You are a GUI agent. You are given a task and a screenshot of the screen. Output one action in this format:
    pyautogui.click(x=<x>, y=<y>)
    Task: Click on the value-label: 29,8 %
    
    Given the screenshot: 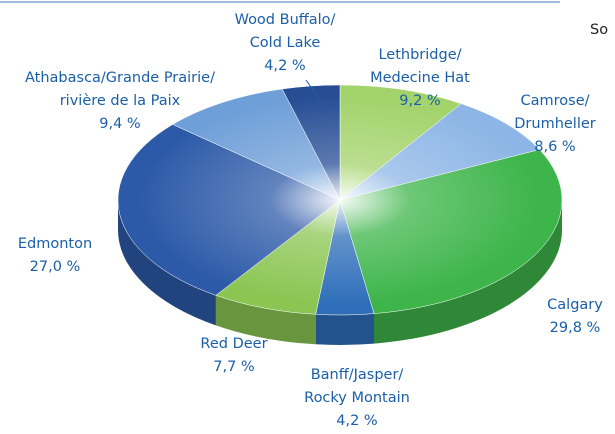 What is the action you would take?
    pyautogui.click(x=575, y=328)
    